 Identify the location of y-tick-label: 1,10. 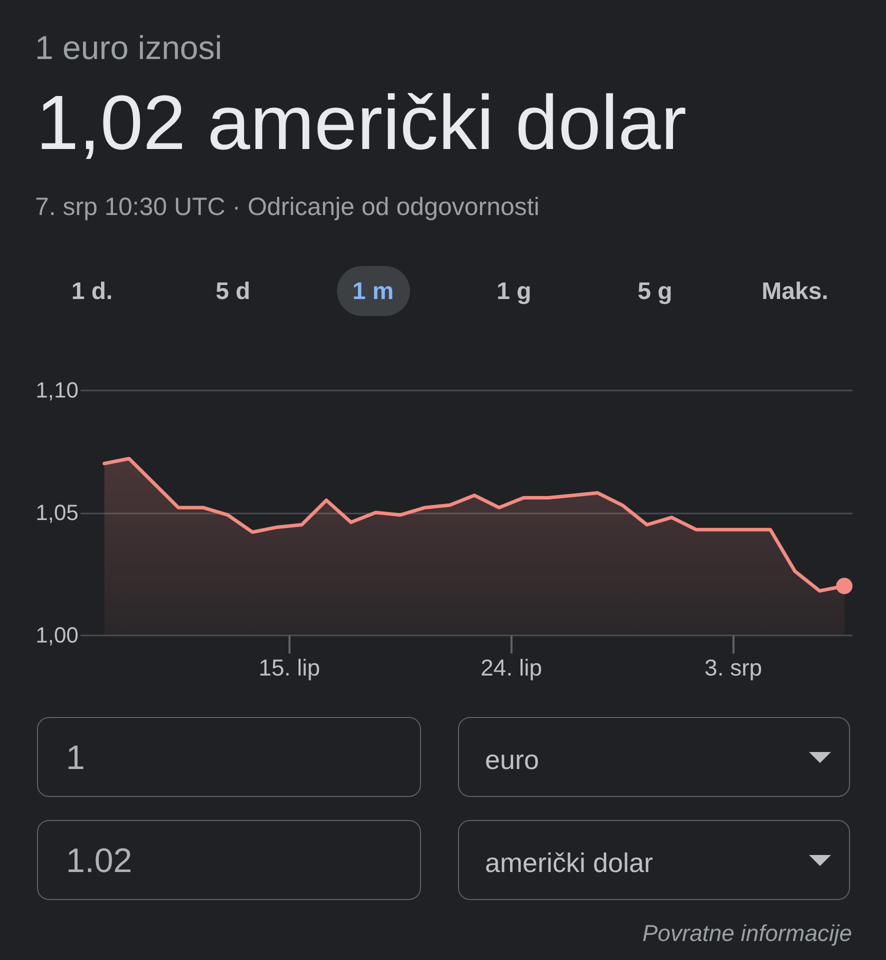
(57, 390).